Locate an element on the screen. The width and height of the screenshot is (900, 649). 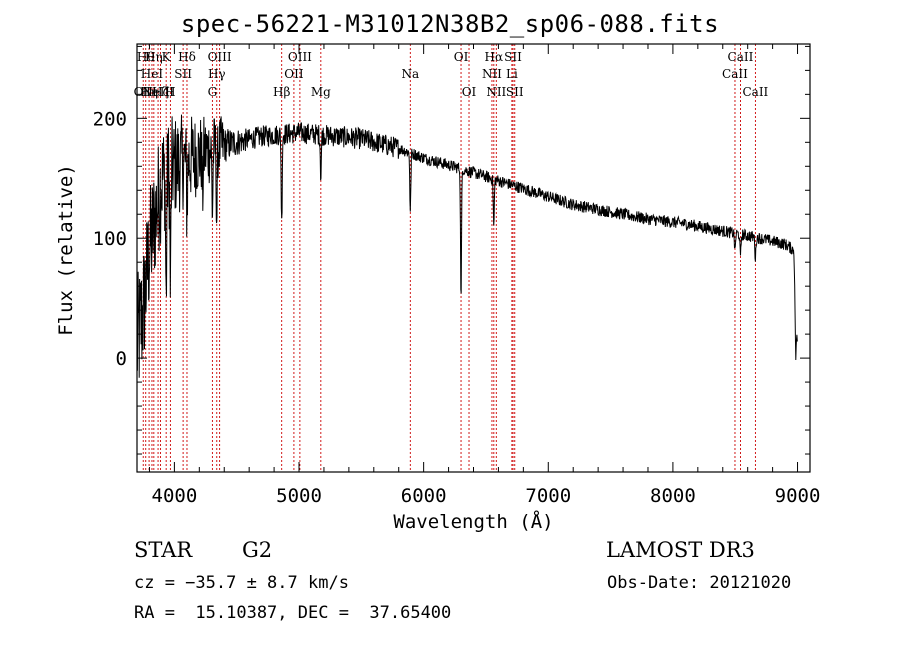
line-marker-label: HeI is located at coordinates (152, 74).